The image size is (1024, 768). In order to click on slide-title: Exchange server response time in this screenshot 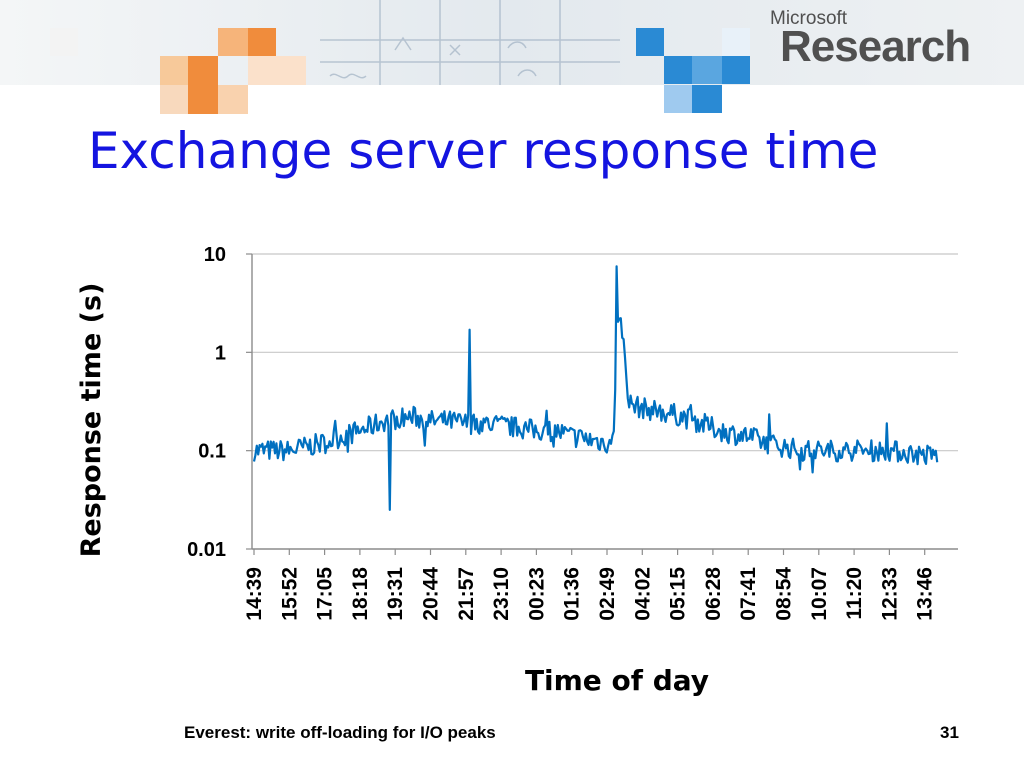, I will do `click(483, 151)`.